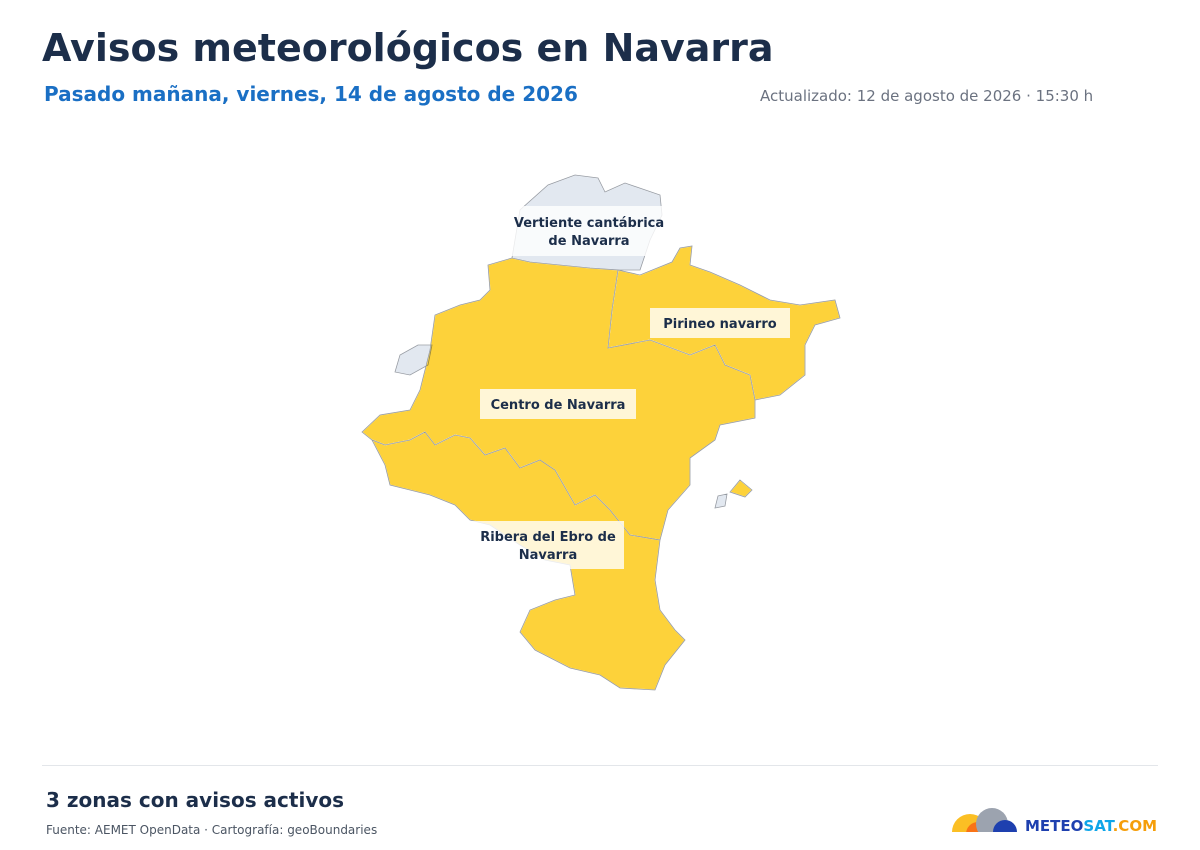 The width and height of the screenshot is (1200, 850). Describe the element at coordinates (1054, 826) in the screenshot. I see `logo-part: METEO` at that location.